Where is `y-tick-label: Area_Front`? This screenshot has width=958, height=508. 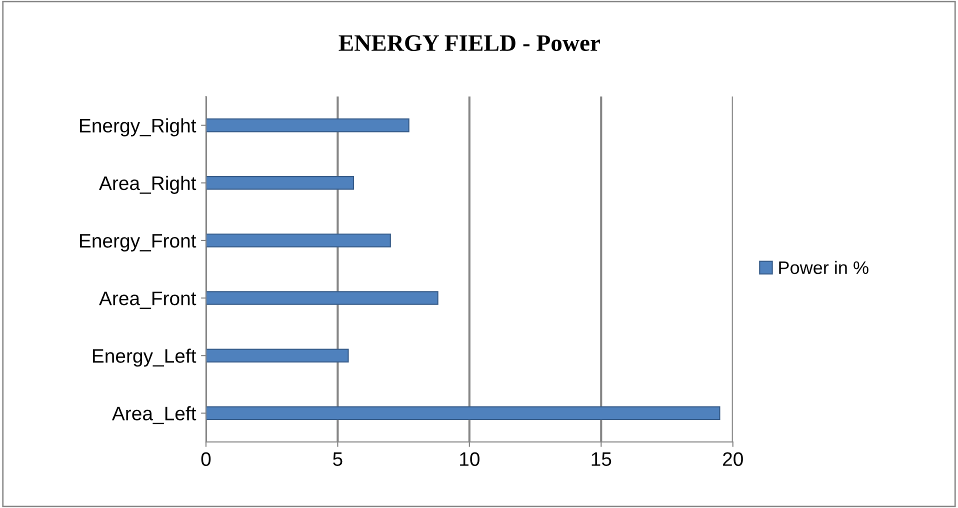 y-tick-label: Area_Front is located at coordinates (147, 300).